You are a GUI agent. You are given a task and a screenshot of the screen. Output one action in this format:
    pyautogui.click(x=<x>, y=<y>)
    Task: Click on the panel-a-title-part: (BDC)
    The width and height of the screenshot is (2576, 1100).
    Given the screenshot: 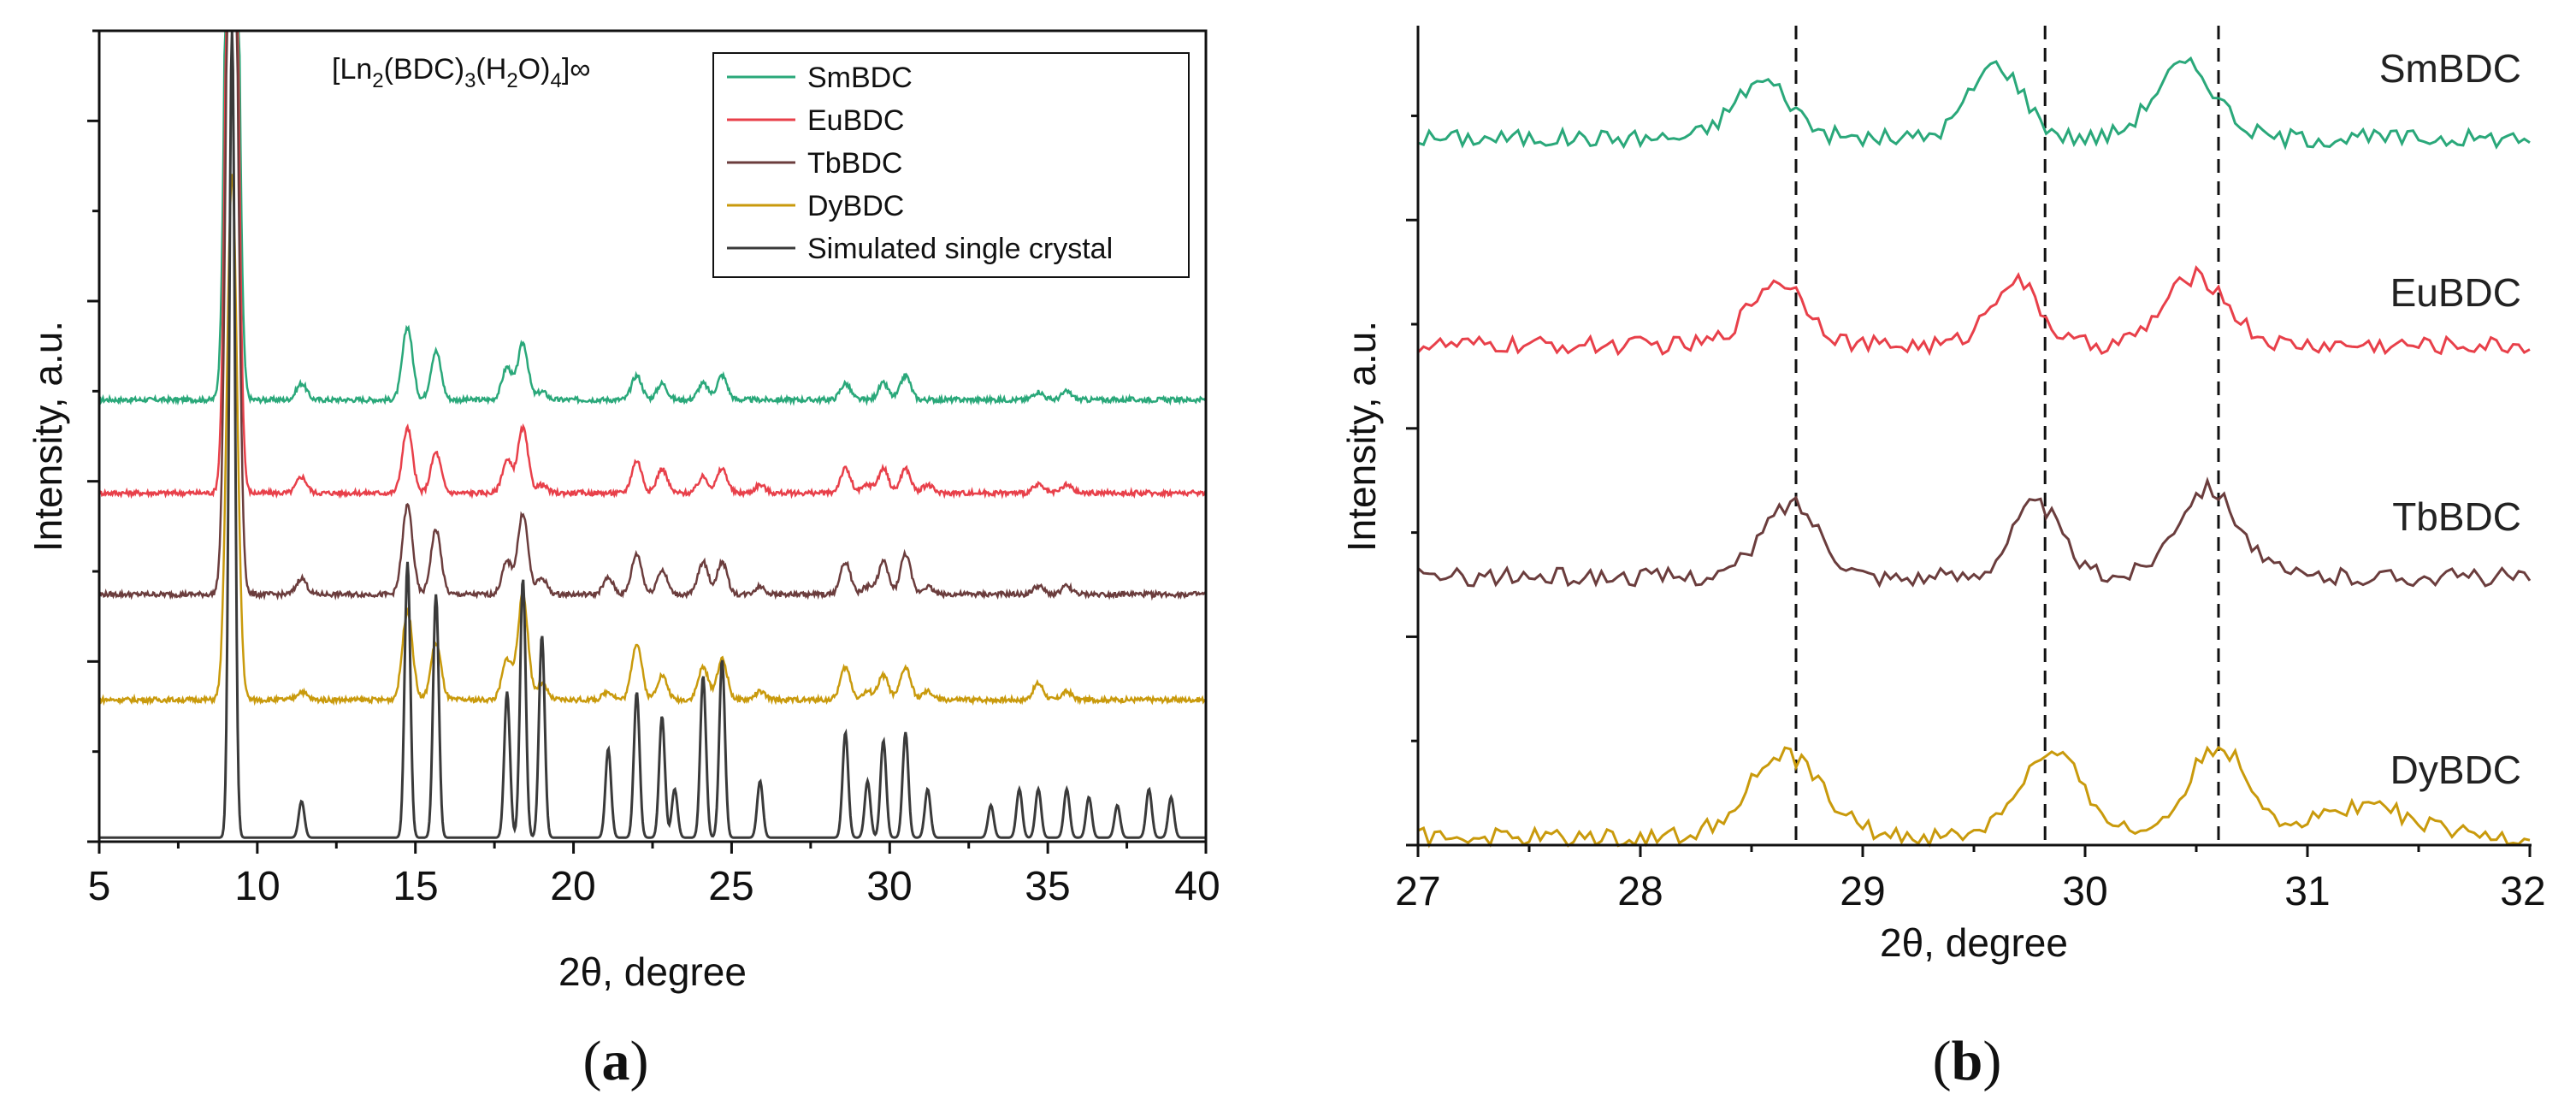 What is the action you would take?
    pyautogui.click(x=424, y=70)
    